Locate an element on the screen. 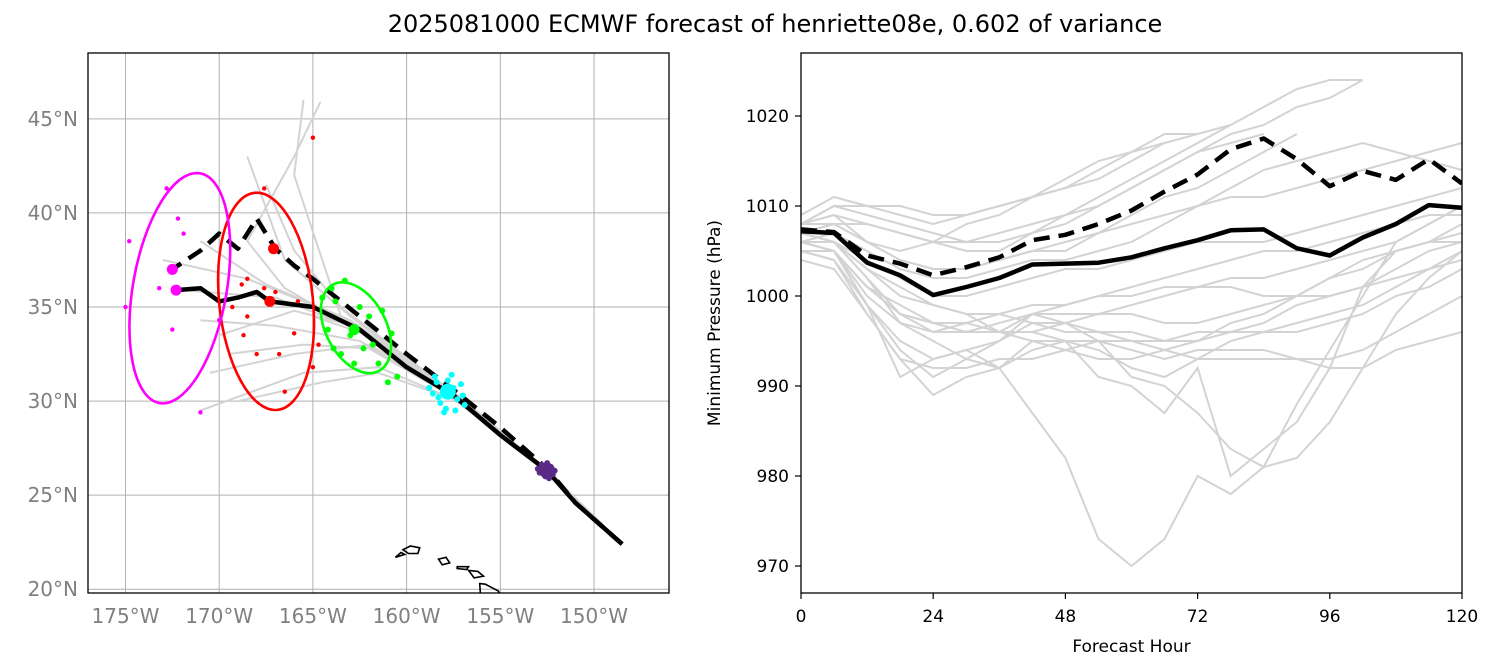 Image resolution: width=1496 pixels, height=672 pixels. pressure-x-tick-label: 96 is located at coordinates (1330, 617).